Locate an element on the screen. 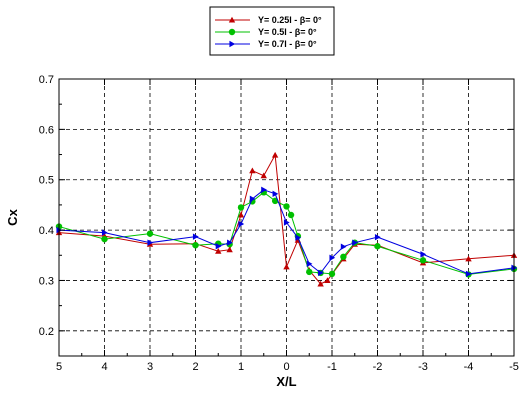 The width and height of the screenshot is (519, 394). x-tick-label: 1 is located at coordinates (241, 367).